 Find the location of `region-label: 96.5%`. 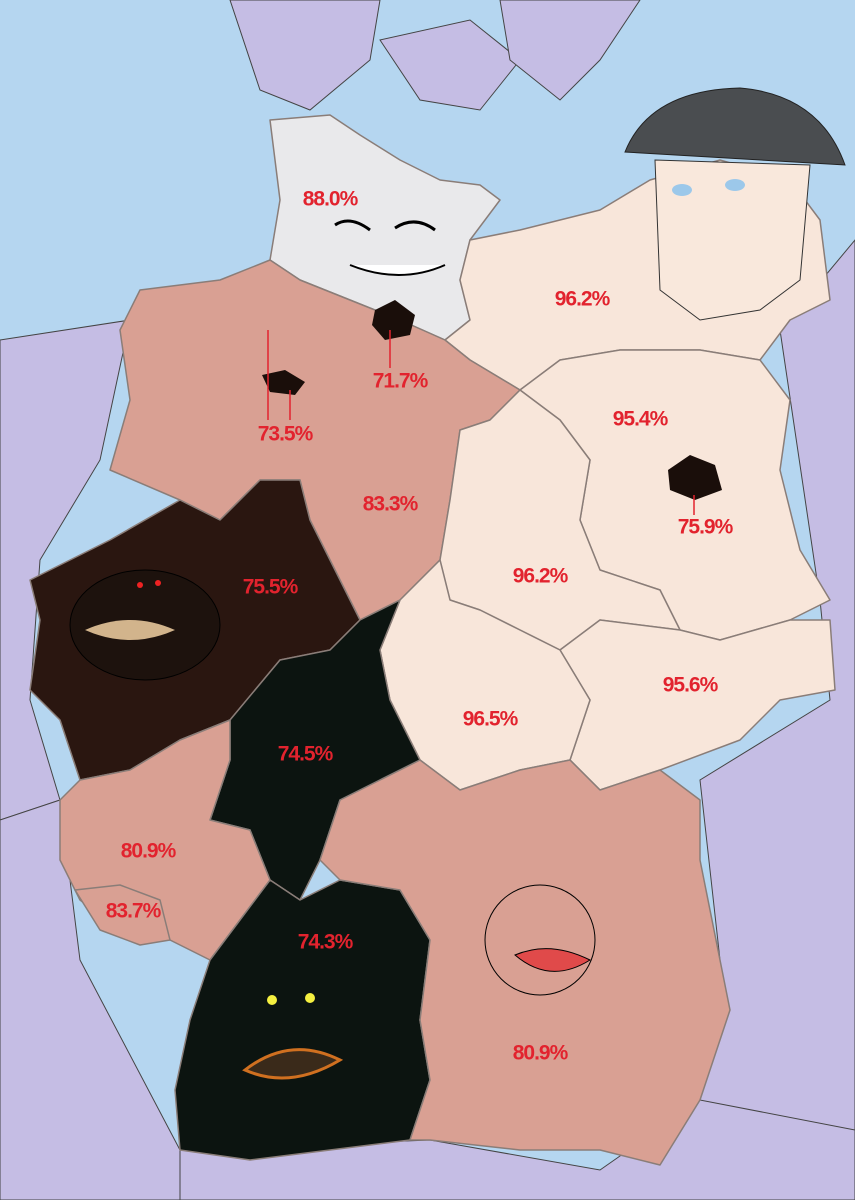

region-label: 96.5% is located at coordinates (491, 719).